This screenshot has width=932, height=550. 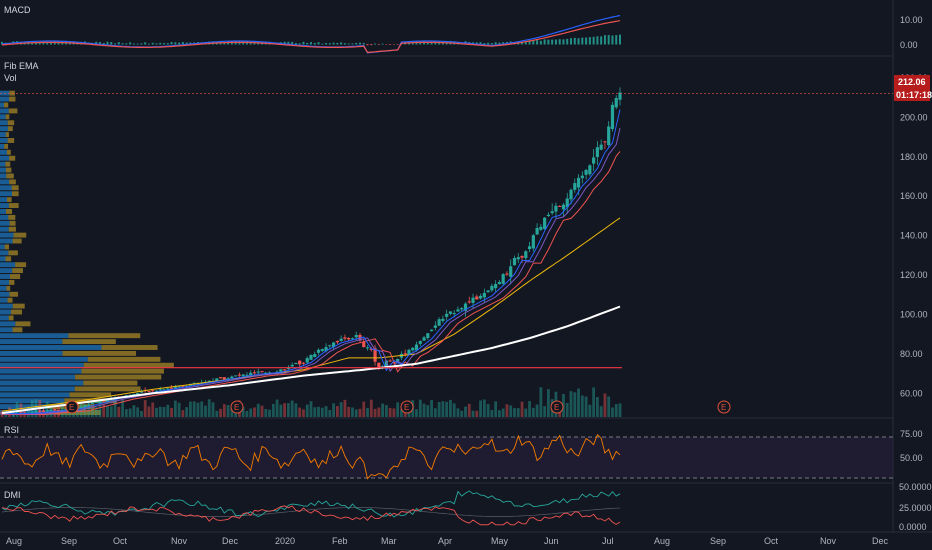 What do you see at coordinates (446, 457) in the screenshot?
I see `rsi-band` at bounding box center [446, 457].